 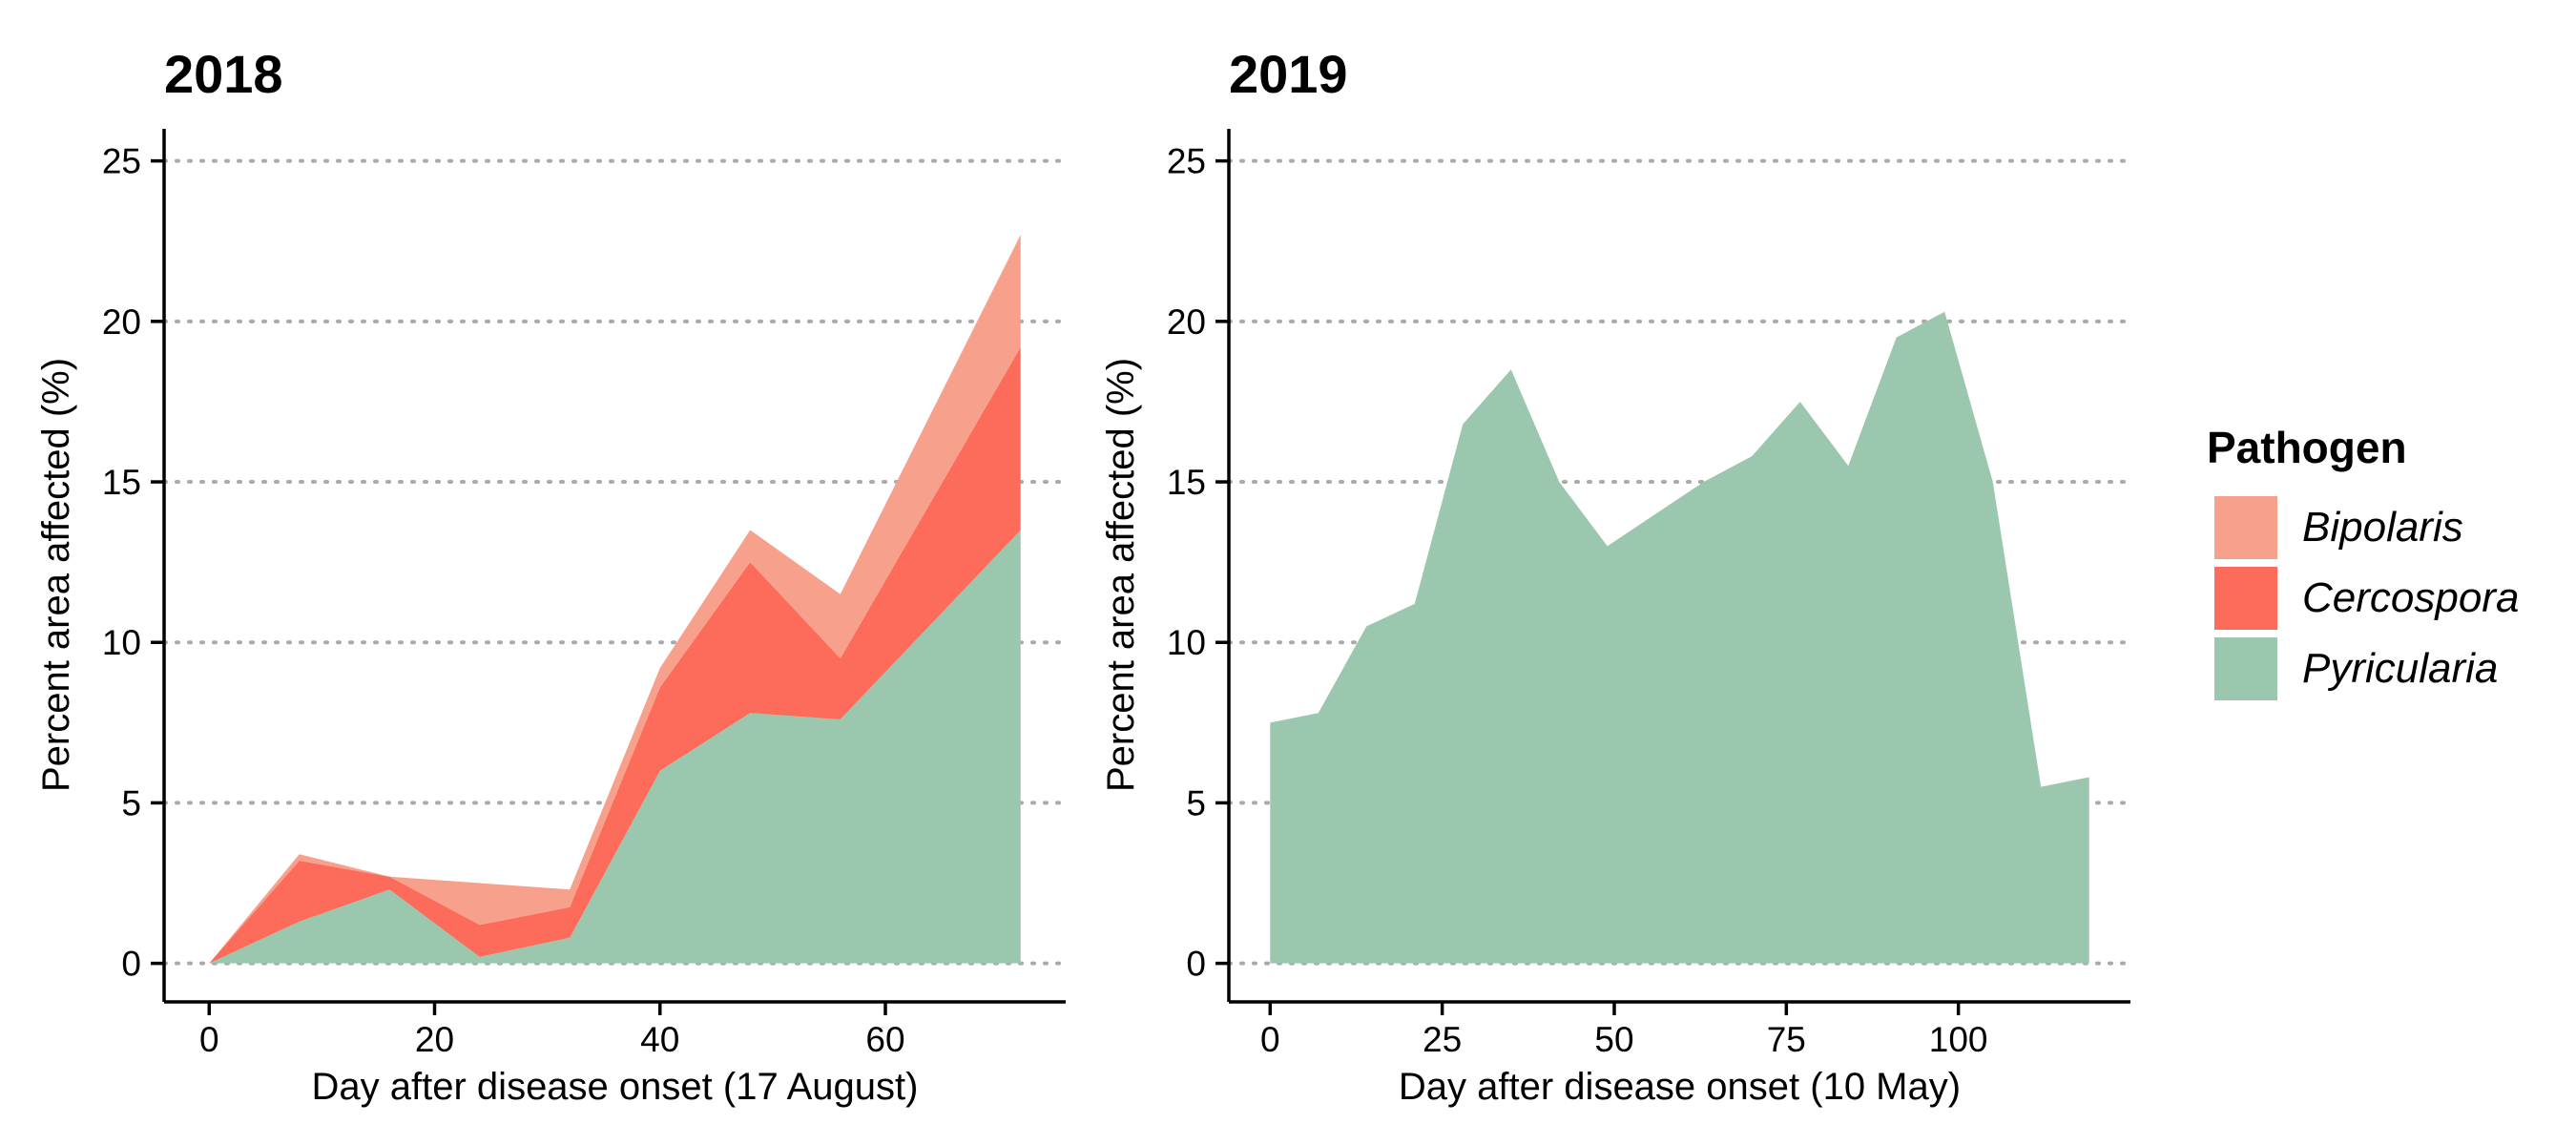 What do you see at coordinates (1786, 1039) in the screenshot?
I see `x-tick-label: 75` at bounding box center [1786, 1039].